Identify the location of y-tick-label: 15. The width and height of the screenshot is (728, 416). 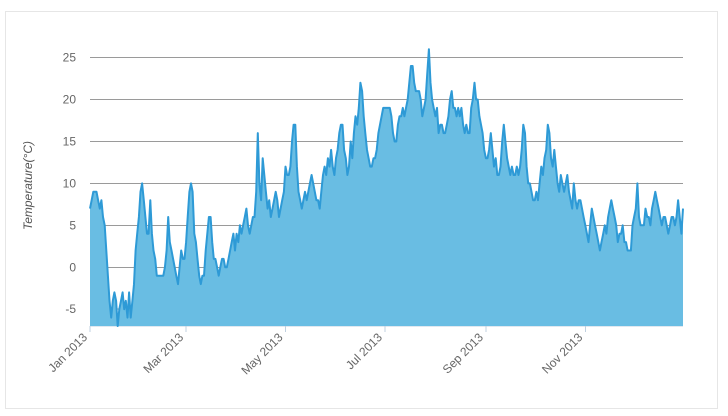
(70, 141).